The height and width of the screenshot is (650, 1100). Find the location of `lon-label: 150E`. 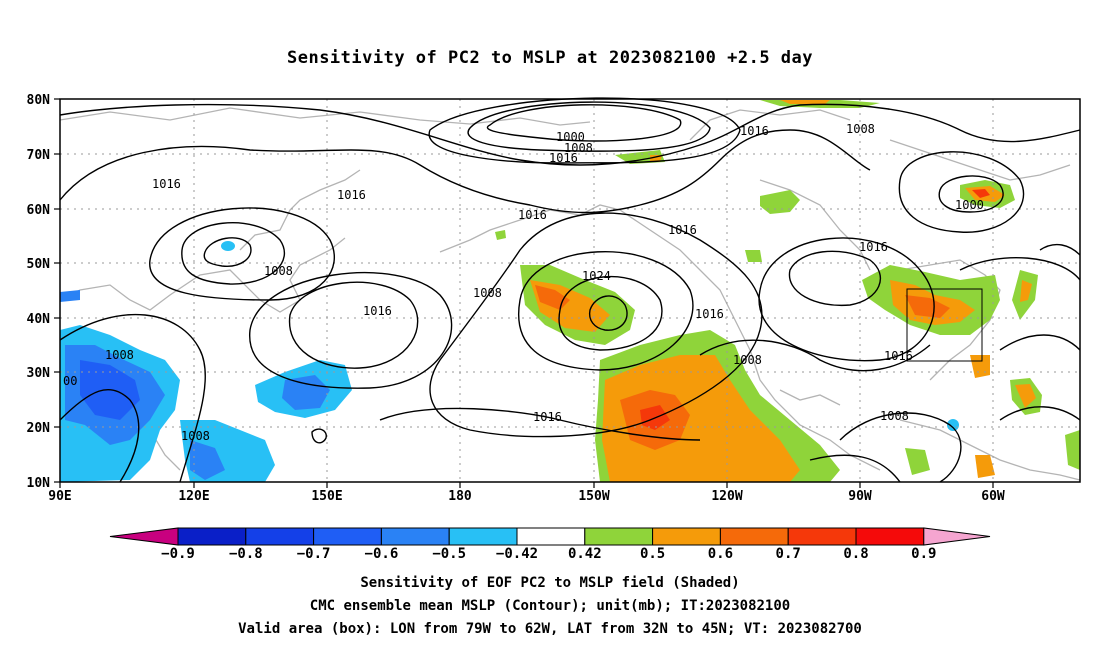

lon-label: 150E is located at coordinates (326, 496).